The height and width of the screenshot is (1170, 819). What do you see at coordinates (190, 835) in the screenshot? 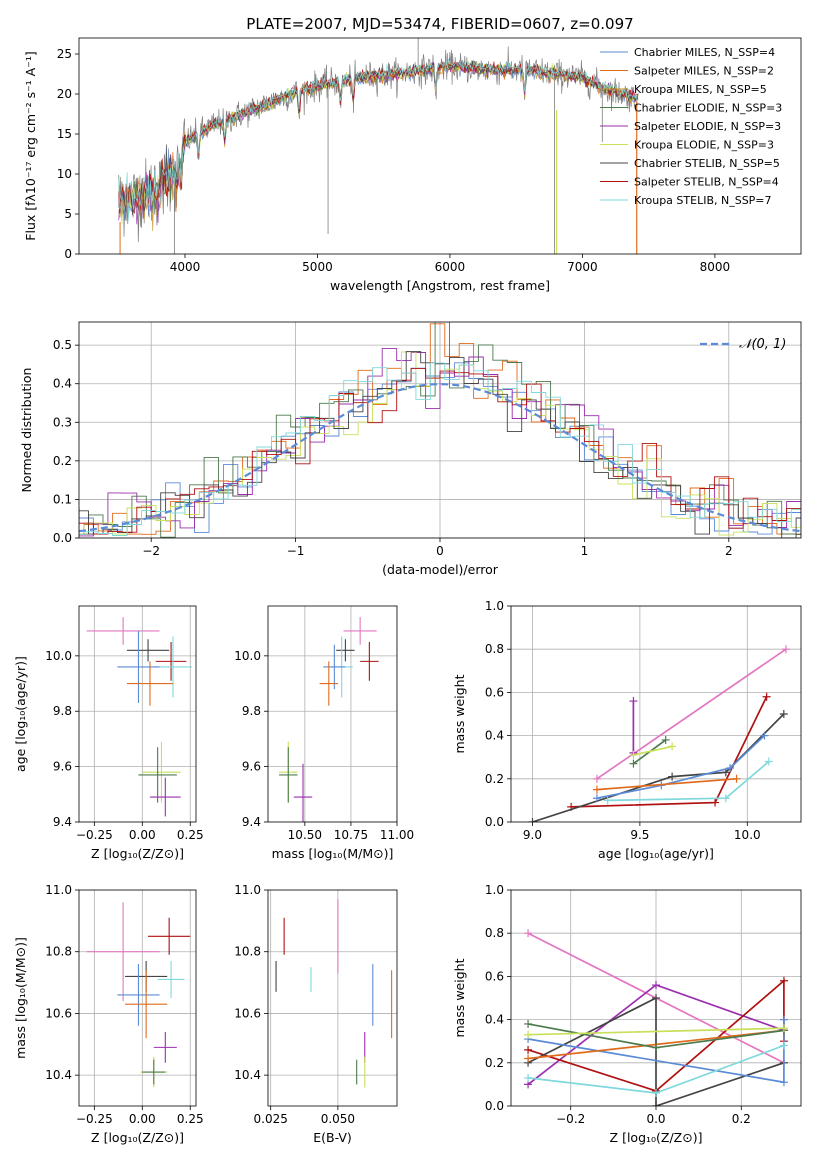
I see `x-tick-label: 0.25` at bounding box center [190, 835].